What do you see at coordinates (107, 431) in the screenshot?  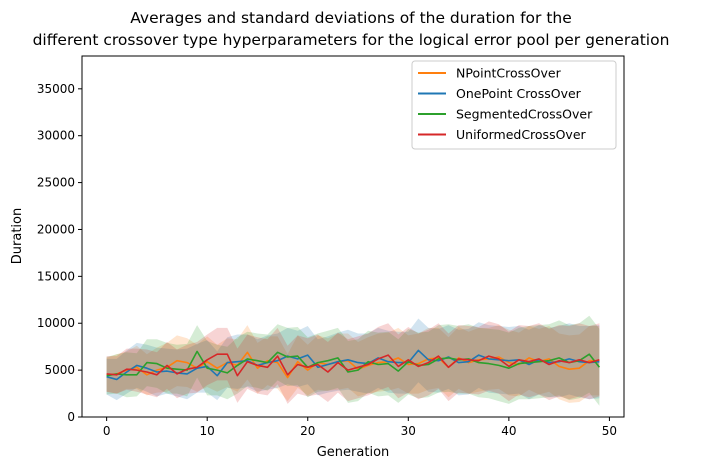 I see `x-tick-label: 0` at bounding box center [107, 431].